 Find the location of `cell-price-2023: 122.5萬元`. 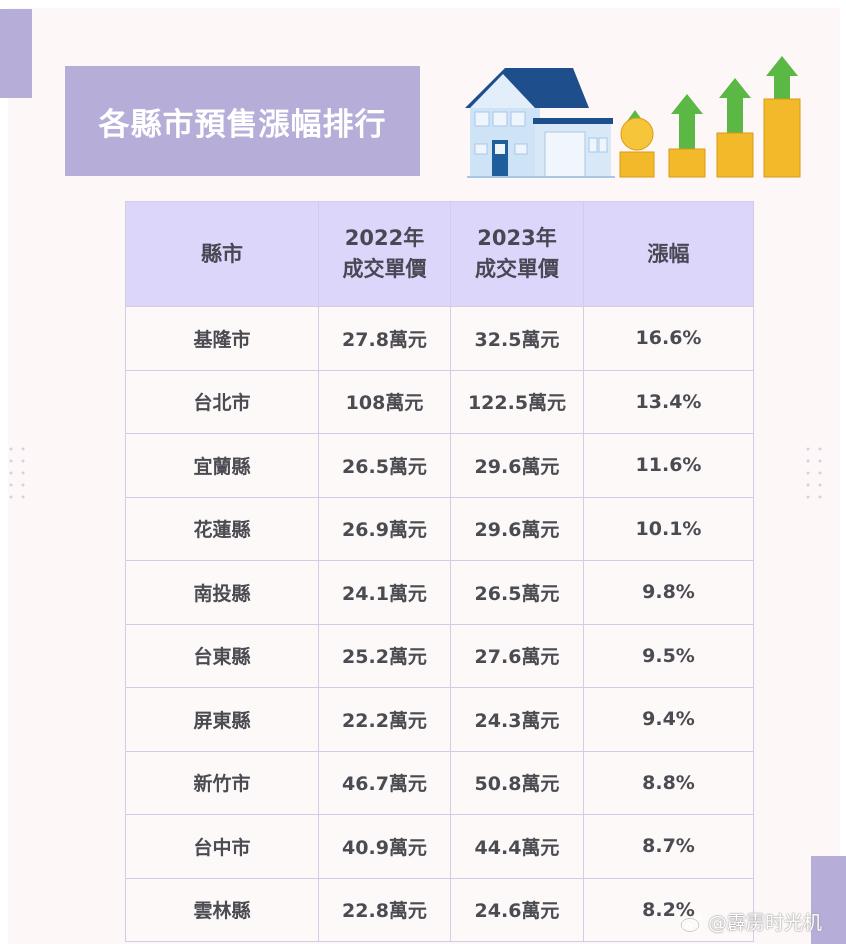

cell-price-2023: 122.5萬元 is located at coordinates (517, 401).